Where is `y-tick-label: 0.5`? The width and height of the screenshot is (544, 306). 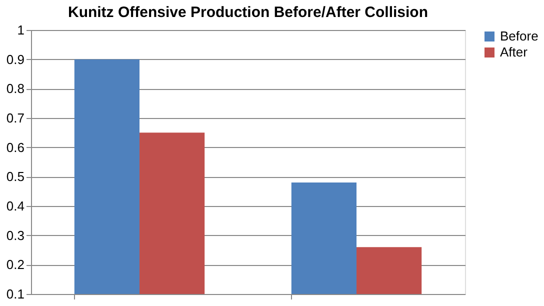
y-tick-label: 0.5 is located at coordinates (15, 176).